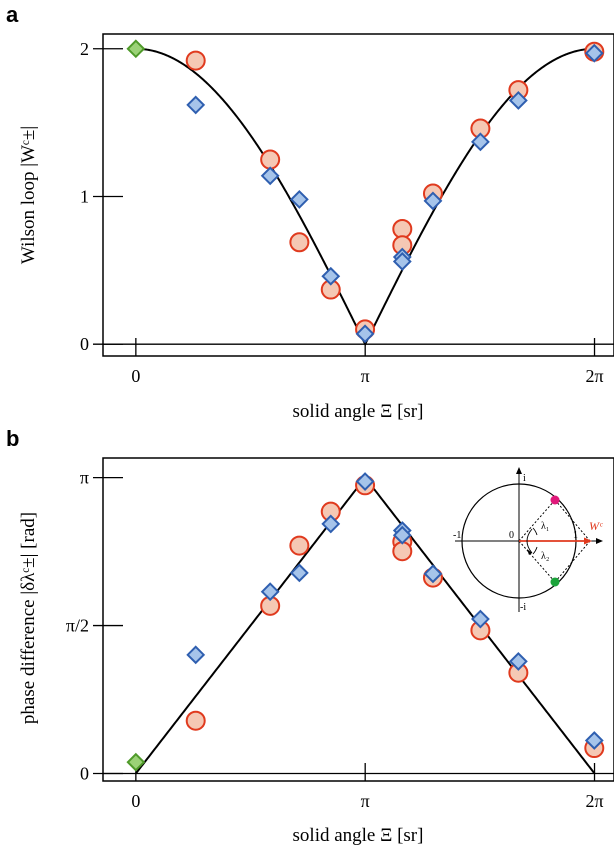 Image resolution: width=614 pixels, height=851 pixels. Describe the element at coordinates (94, 625) in the screenshot. I see `panel-b-y-ticks: 0 π/2 π` at that location.